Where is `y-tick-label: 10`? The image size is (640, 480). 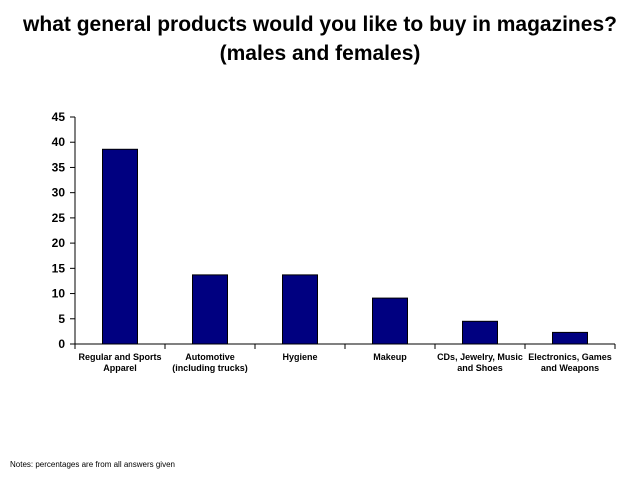 y-tick-label: 10 is located at coordinates (59, 294).